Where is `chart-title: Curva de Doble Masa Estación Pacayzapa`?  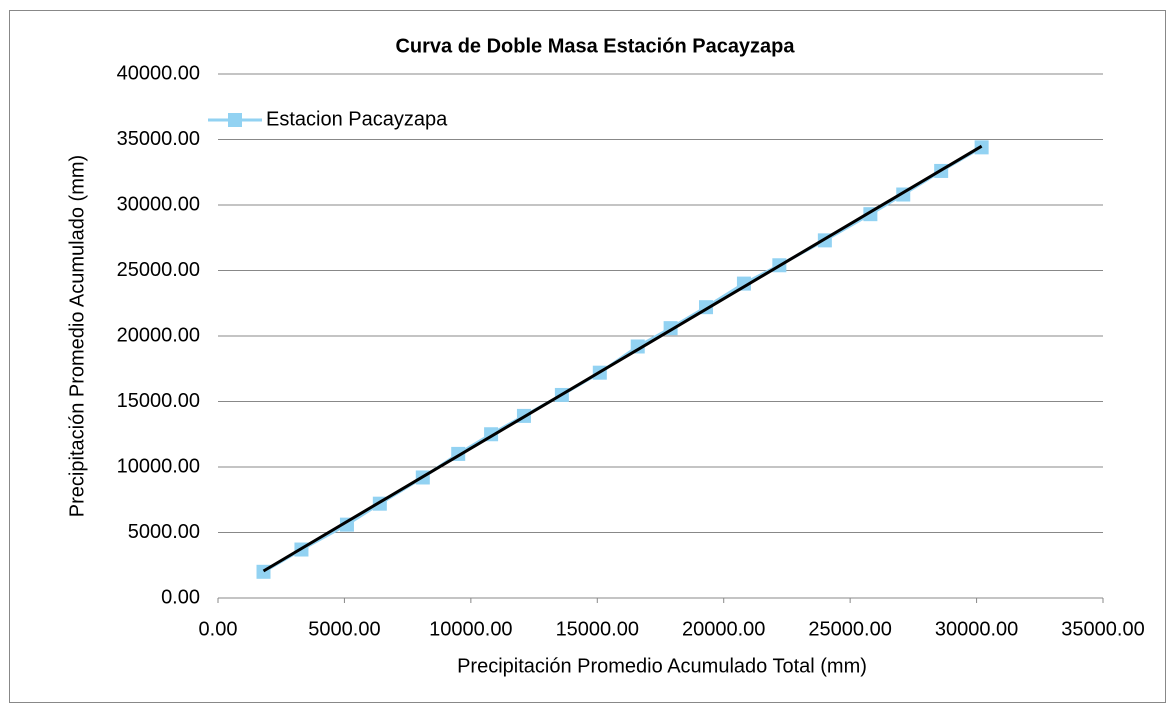 chart-title: Curva de Doble Masa Estación Pacayzapa is located at coordinates (595, 46).